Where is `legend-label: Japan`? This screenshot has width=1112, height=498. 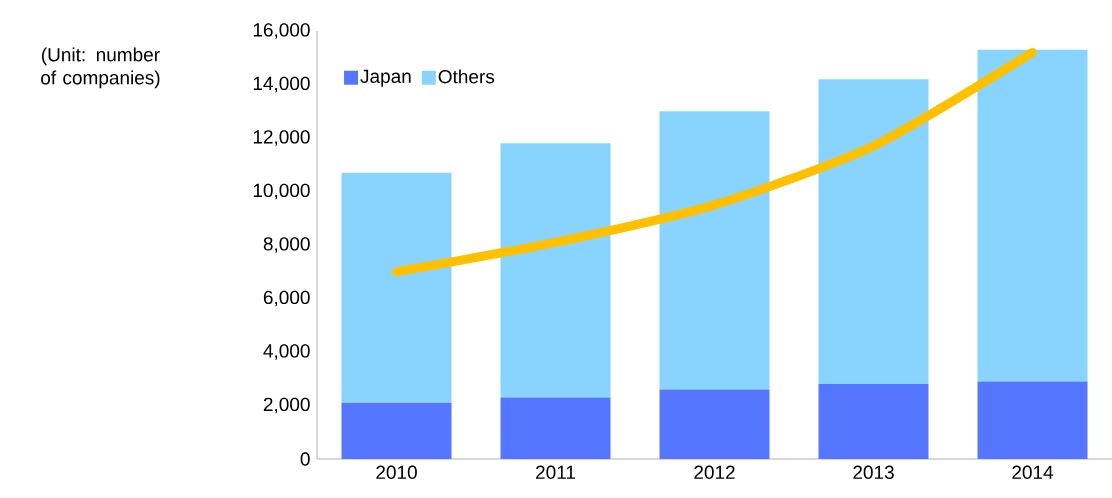
legend-label: Japan is located at coordinates (385, 78).